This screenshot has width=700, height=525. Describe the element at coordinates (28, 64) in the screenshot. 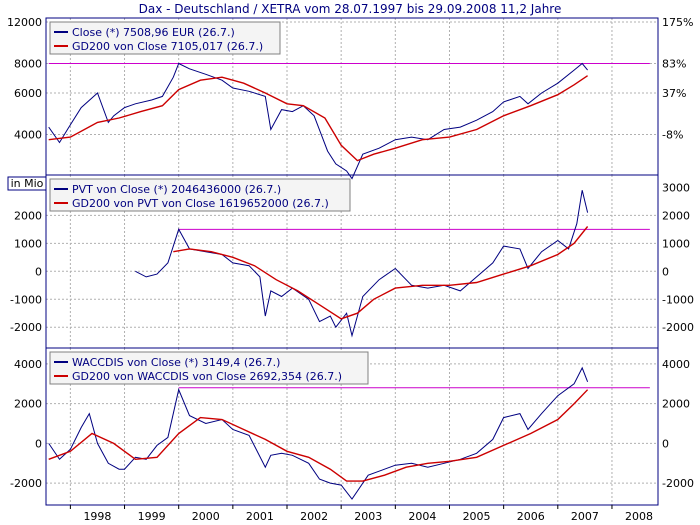

I see `y-tick-left: 8000` at that location.